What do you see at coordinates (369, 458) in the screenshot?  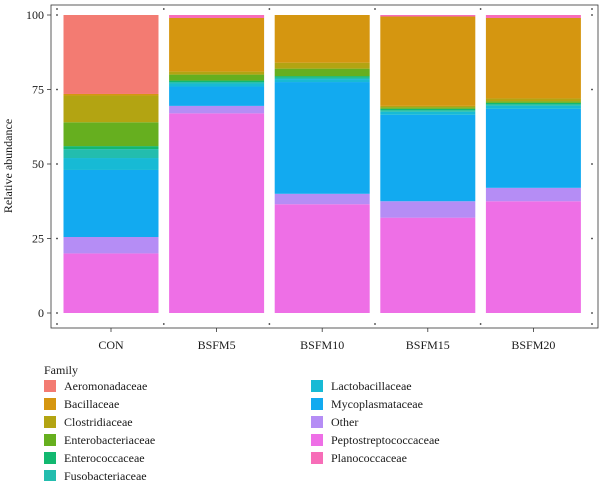 I see `legend-label: Planococcaceae` at bounding box center [369, 458].